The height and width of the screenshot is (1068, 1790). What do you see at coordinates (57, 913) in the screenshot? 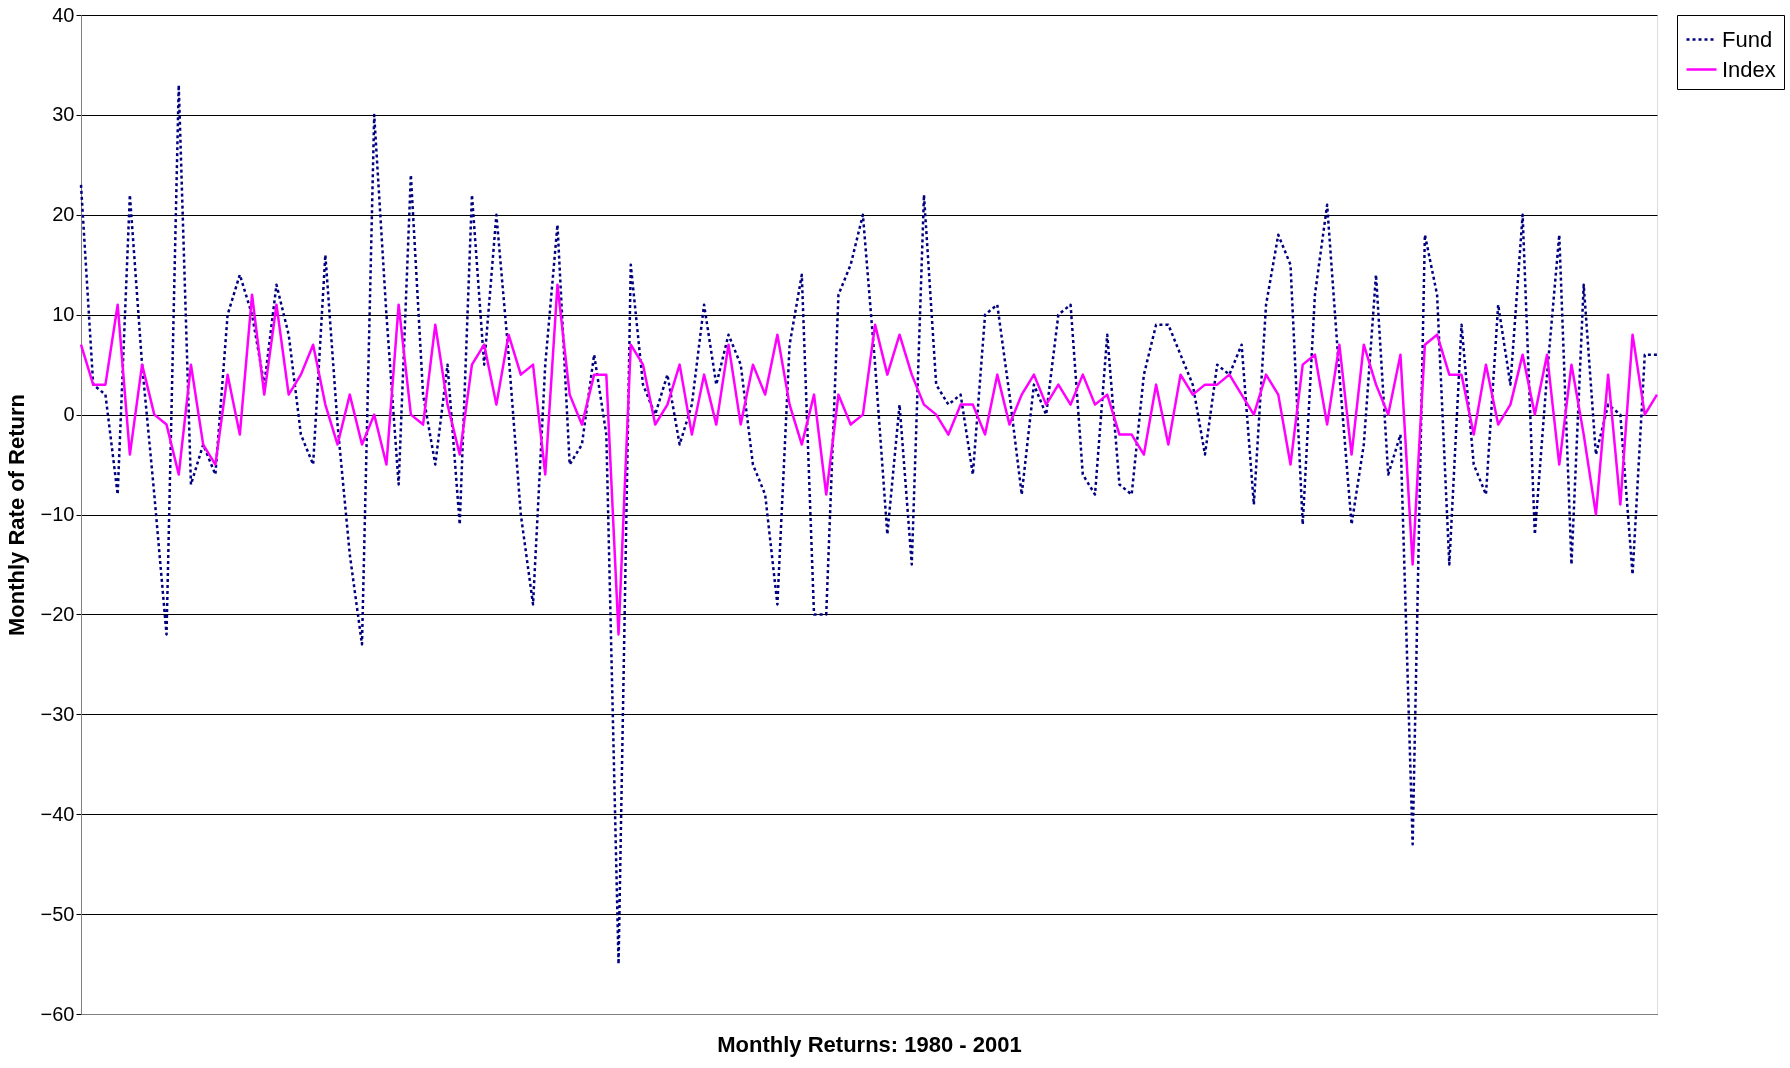
I see `y-tick-label: −50` at bounding box center [57, 913].